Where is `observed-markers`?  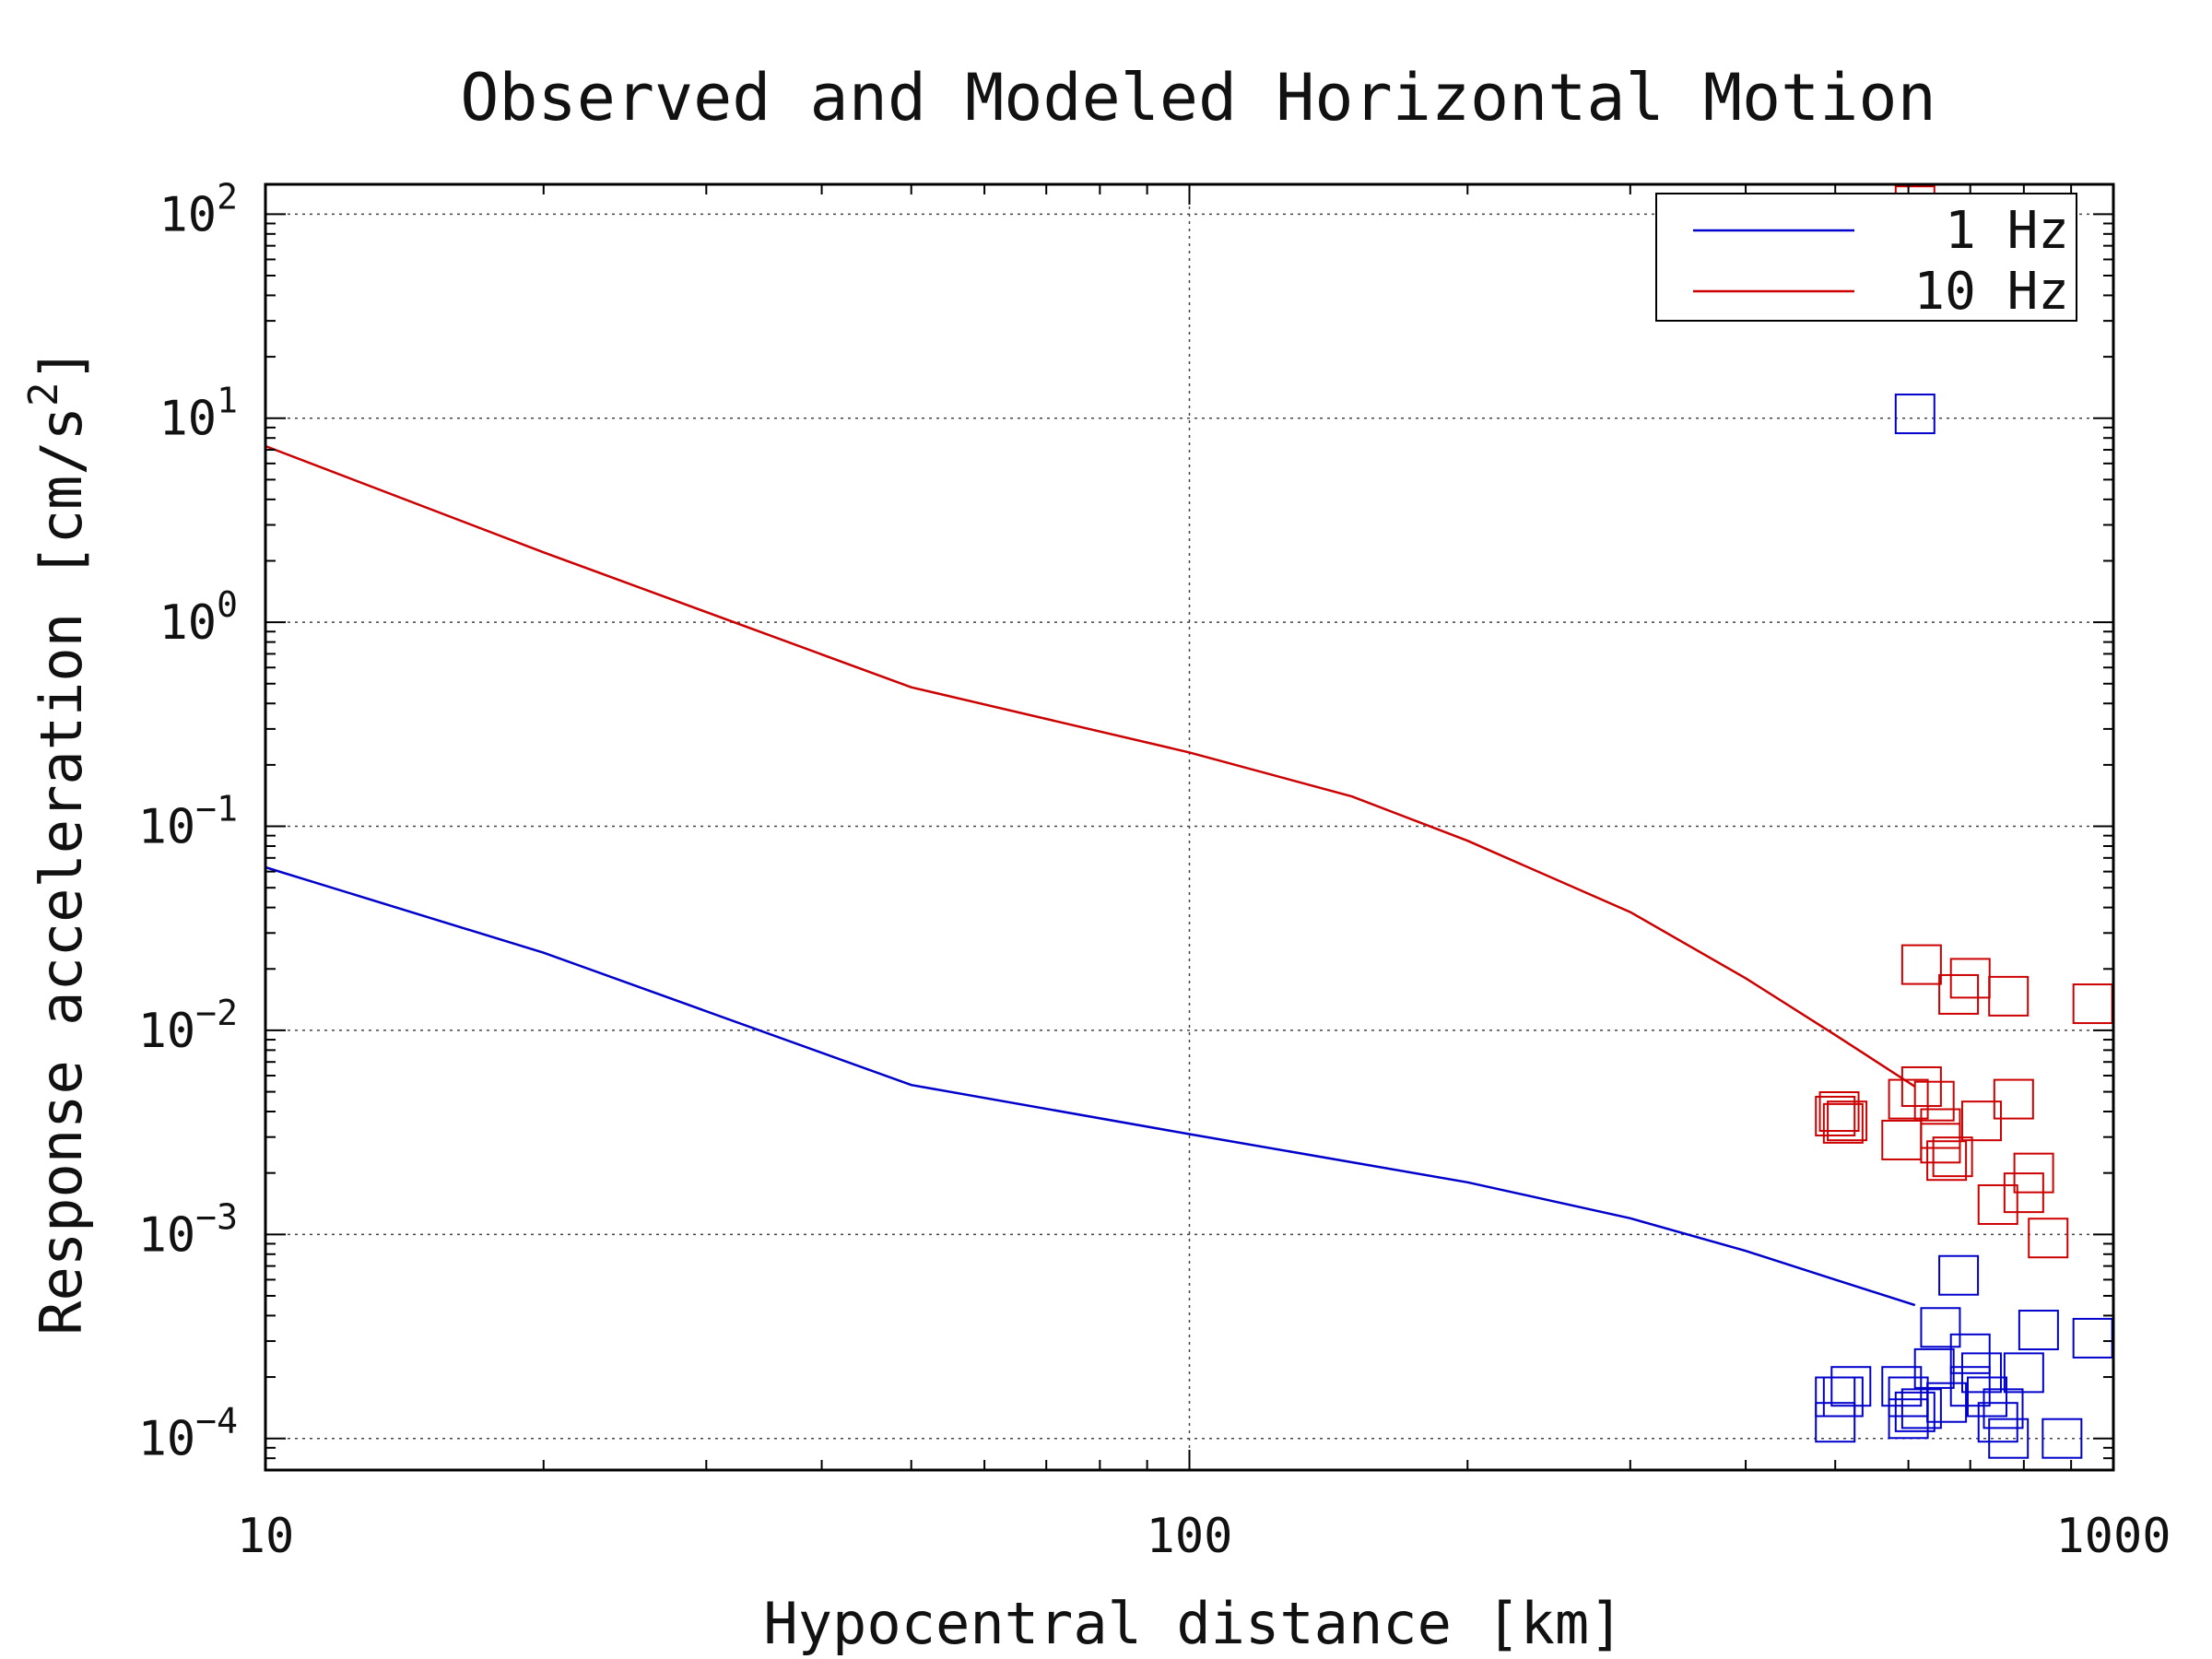 observed-markers is located at coordinates (1964, 822).